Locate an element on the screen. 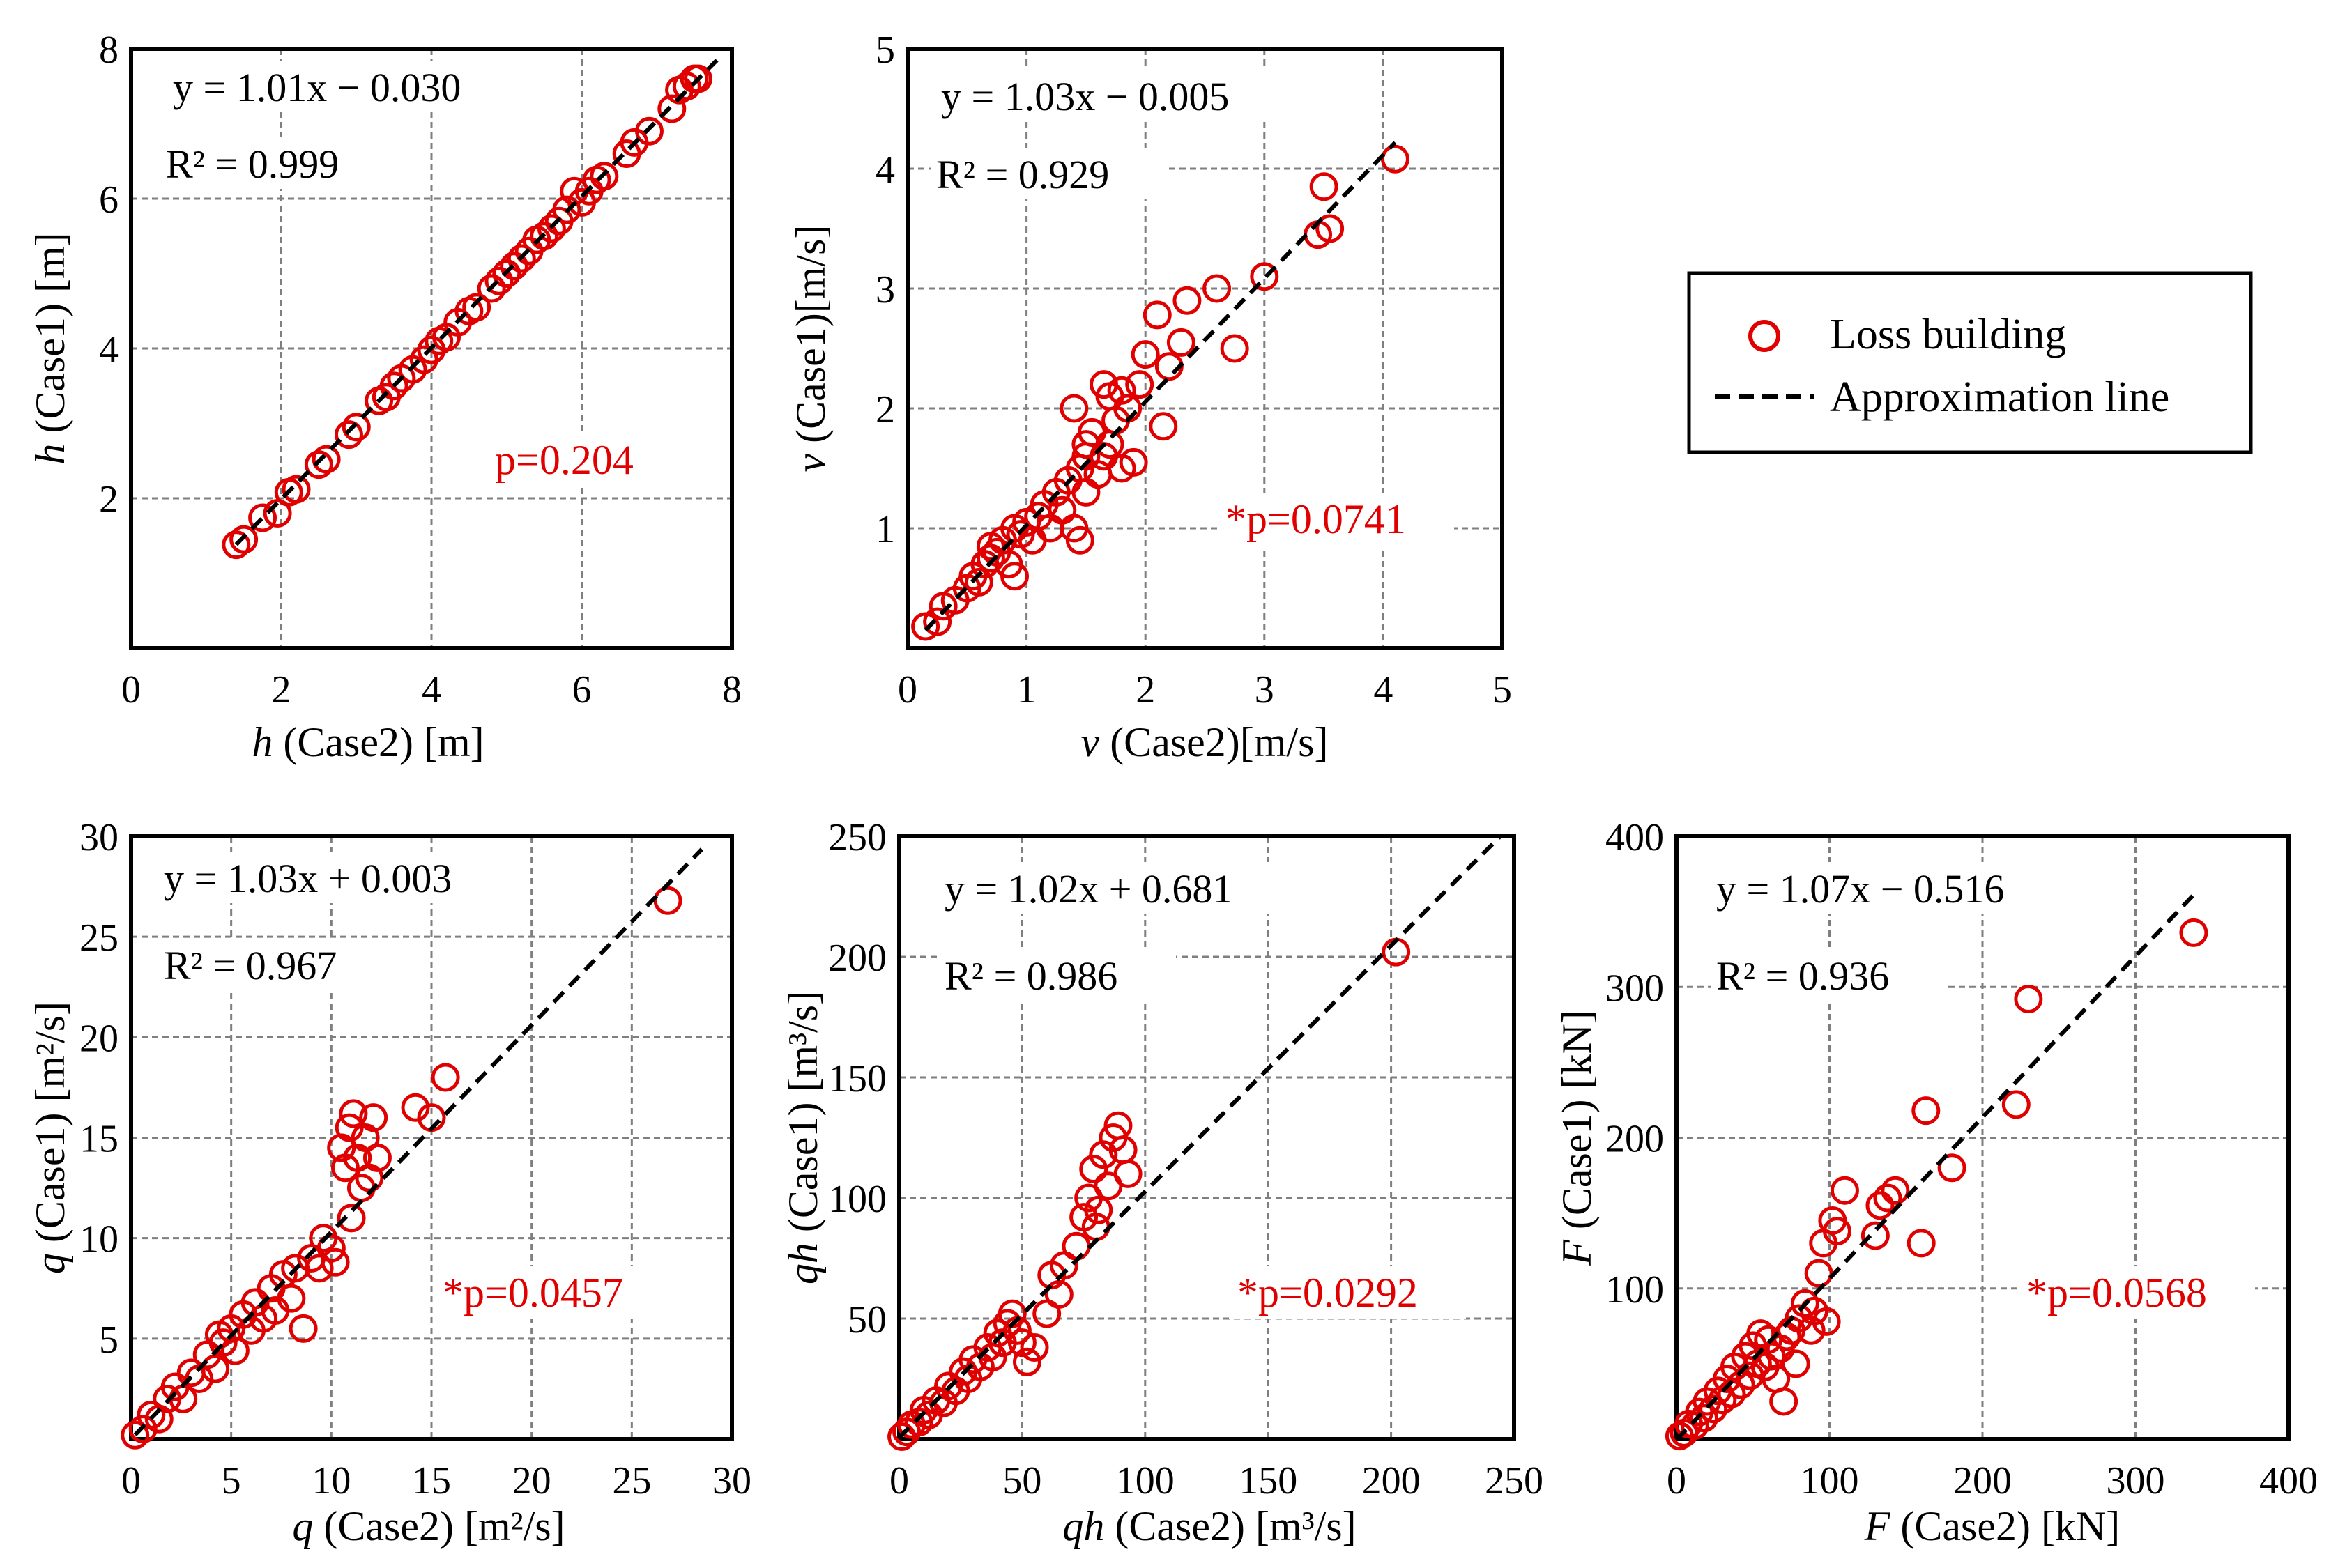  x-tick-label: 30 is located at coordinates (731, 1480).